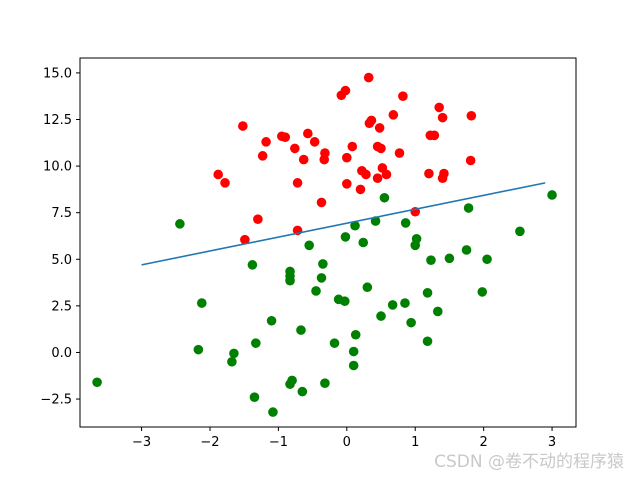 This screenshot has height=480, width=640. I want to click on y-tick-label: 2.5, so click(61, 306).